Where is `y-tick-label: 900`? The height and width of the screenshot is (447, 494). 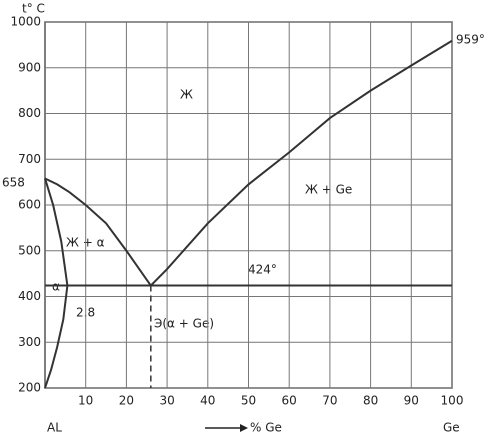
y-tick-label: 900 is located at coordinates (29, 67).